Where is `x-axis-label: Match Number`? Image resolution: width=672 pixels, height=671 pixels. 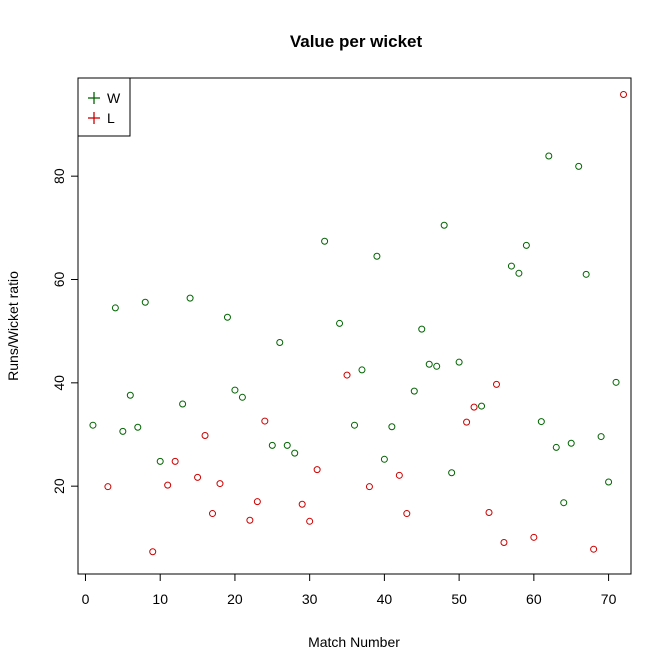
x-axis-label: Match Number is located at coordinates (354, 642).